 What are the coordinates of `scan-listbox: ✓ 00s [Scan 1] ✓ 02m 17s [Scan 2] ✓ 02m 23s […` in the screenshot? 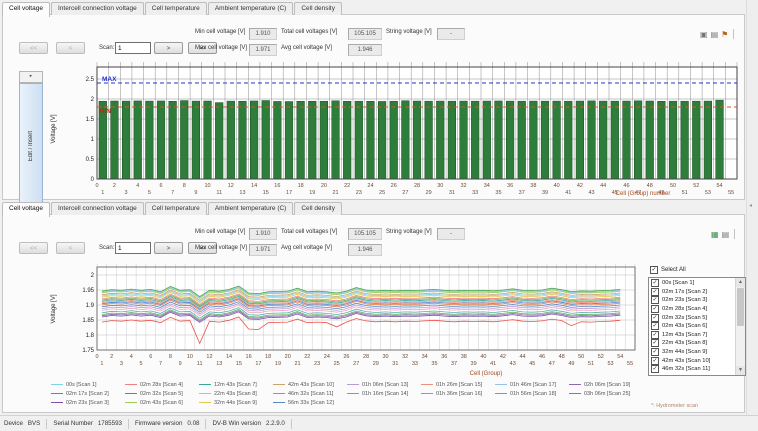 It's located at (697, 326).